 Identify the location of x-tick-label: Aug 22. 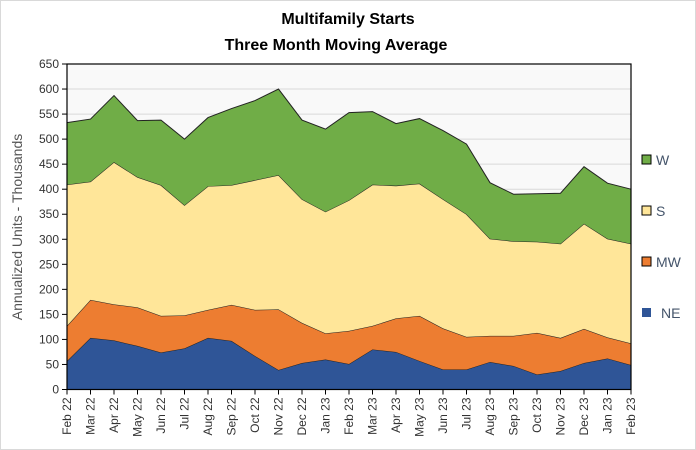
(208, 416).